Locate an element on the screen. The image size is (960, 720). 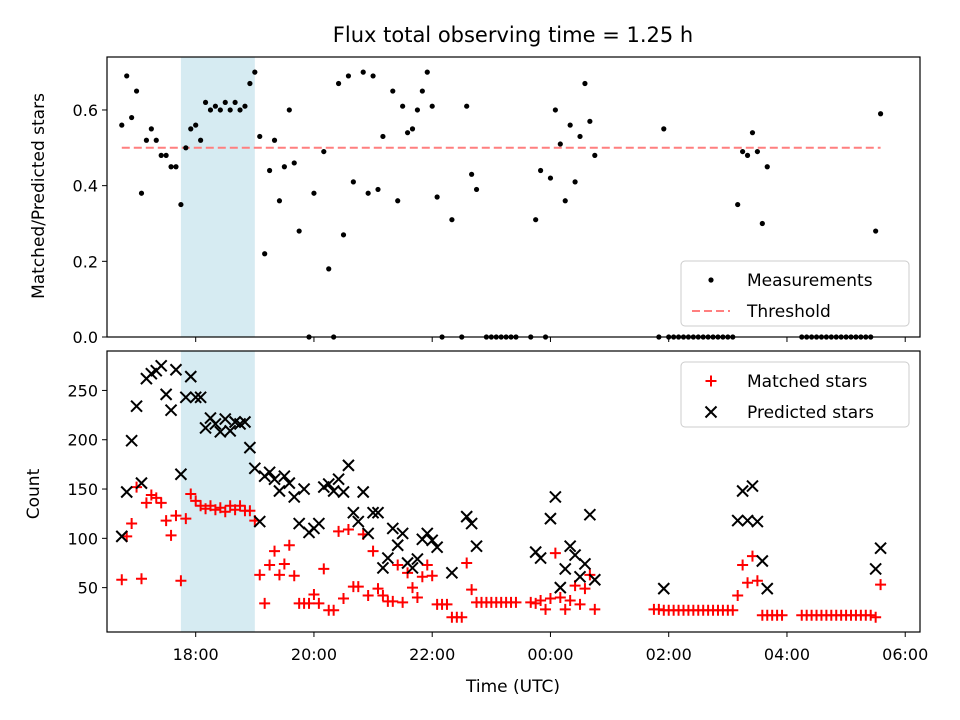
x-tick-label: 04:00 is located at coordinates (787, 654).